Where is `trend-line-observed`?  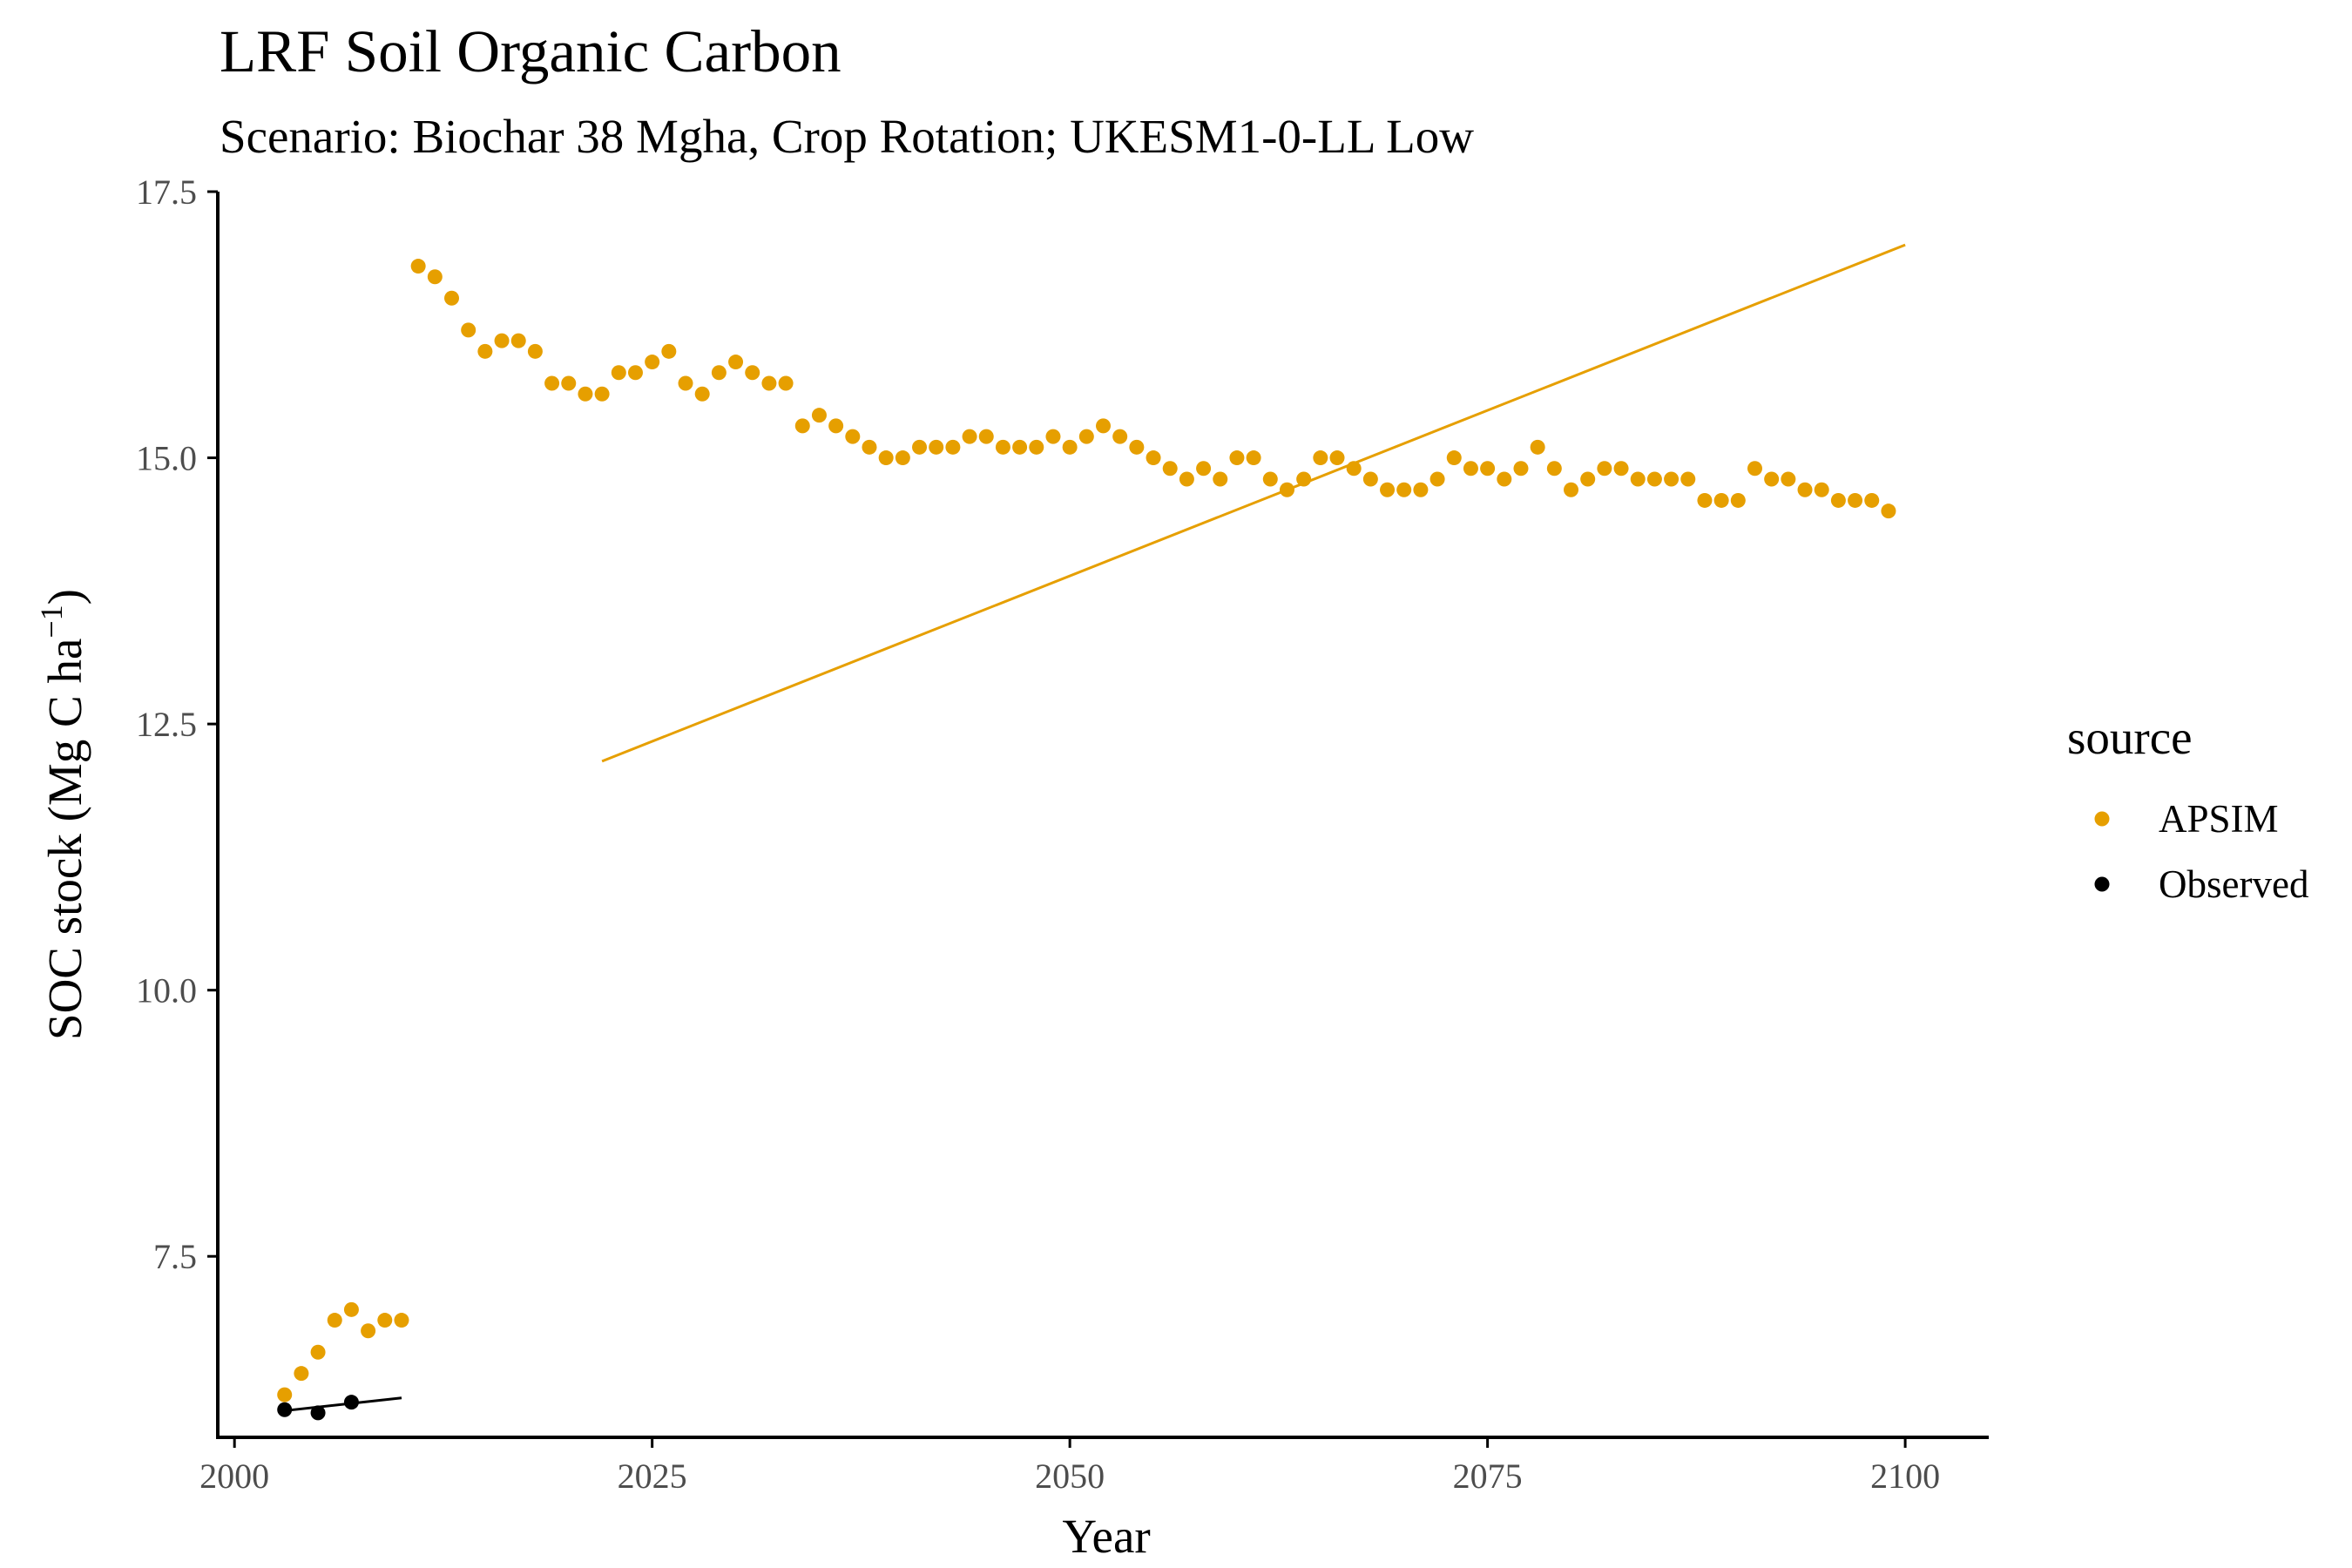 trend-line-observed is located at coordinates (343, 1404).